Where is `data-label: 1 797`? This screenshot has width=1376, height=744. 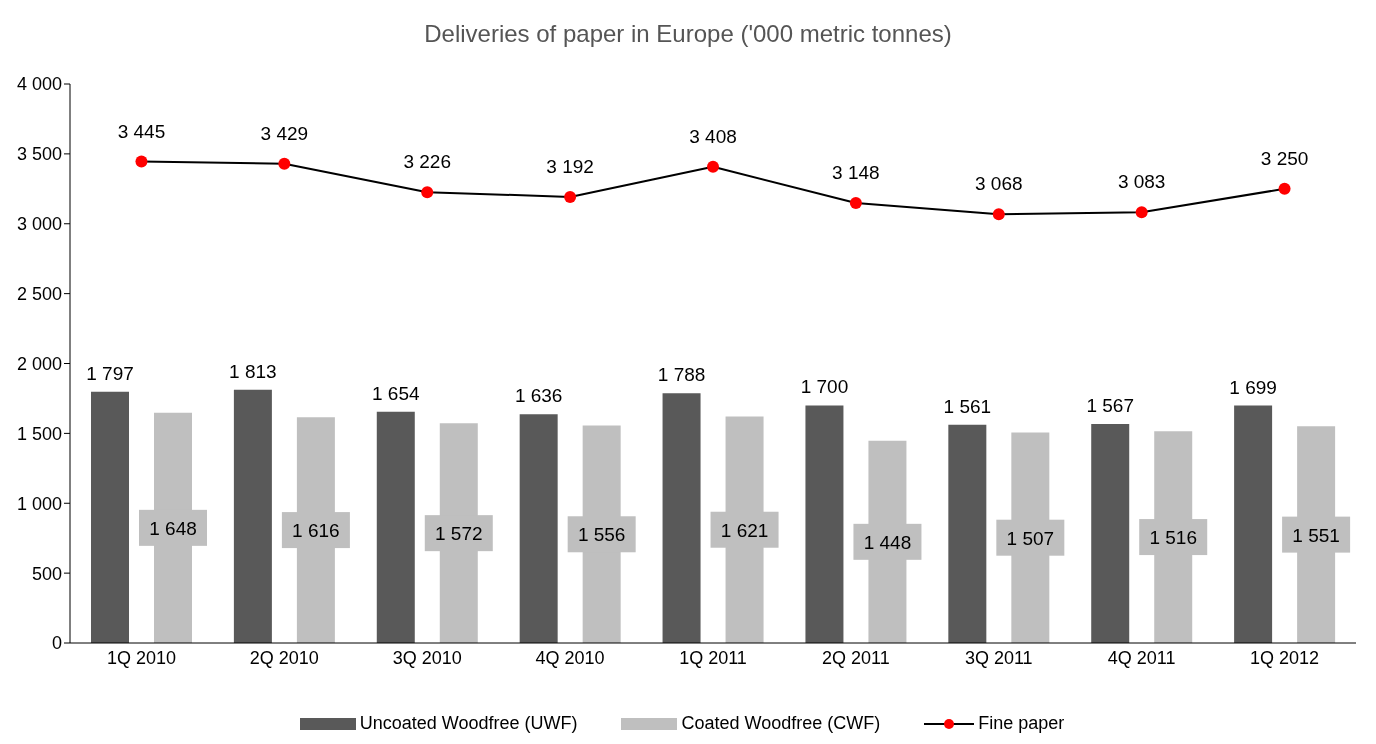
data-label: 1 797 is located at coordinates (110, 373).